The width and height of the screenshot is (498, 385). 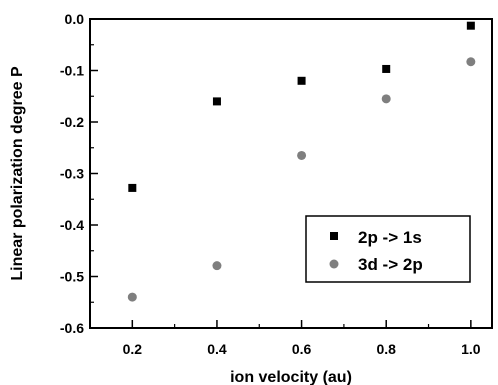 I want to click on legend-marker-3d-2p, so click(x=334, y=264).